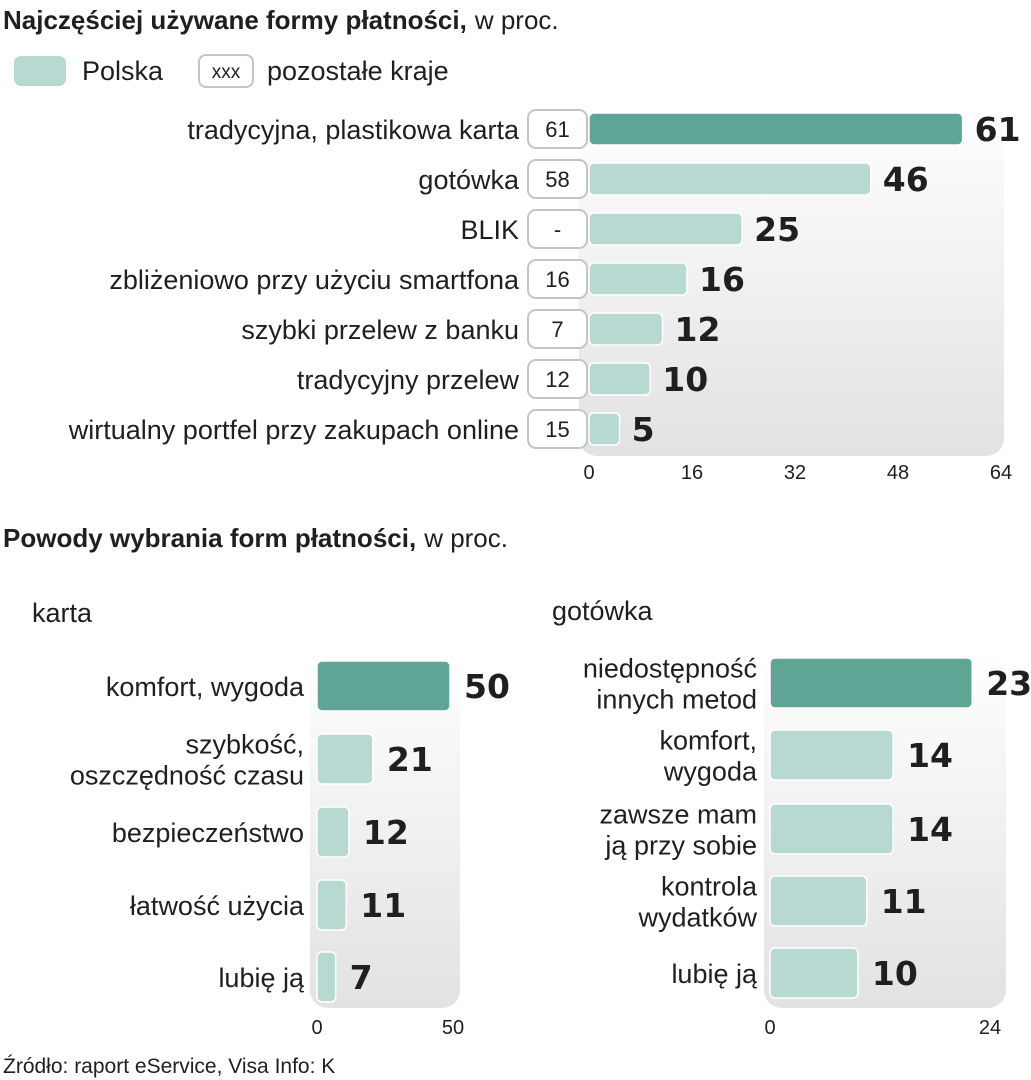 This screenshot has width=1031, height=1080. I want to click on chart1-other-value: 12, so click(557, 379).